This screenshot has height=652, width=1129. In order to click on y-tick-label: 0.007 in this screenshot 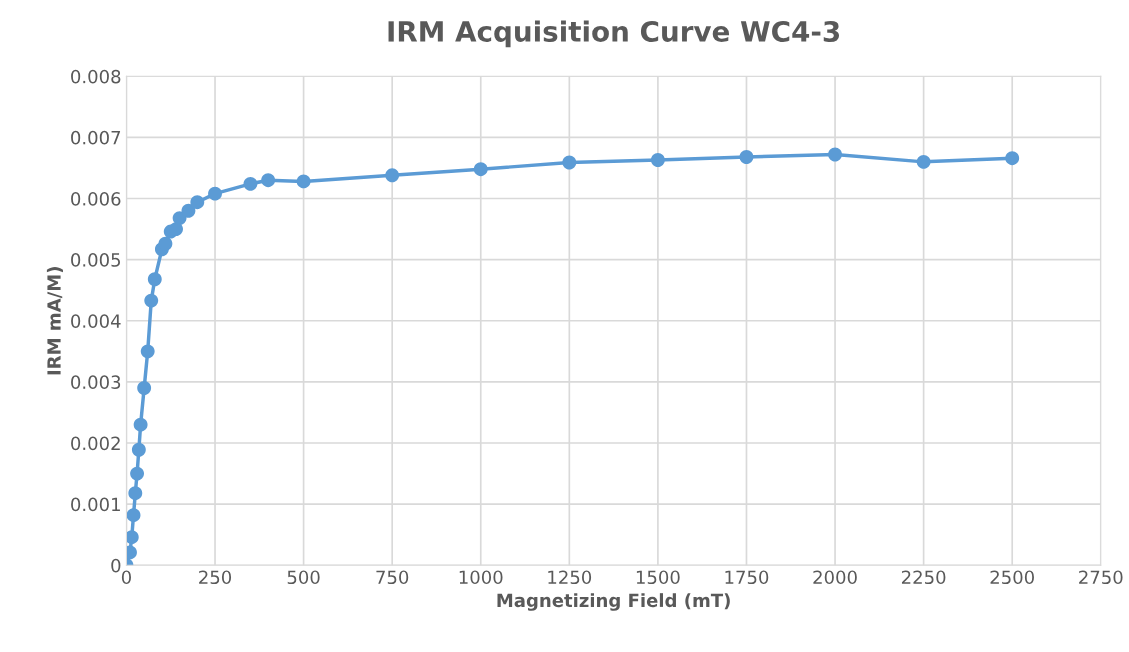, I will do `click(96, 137)`.